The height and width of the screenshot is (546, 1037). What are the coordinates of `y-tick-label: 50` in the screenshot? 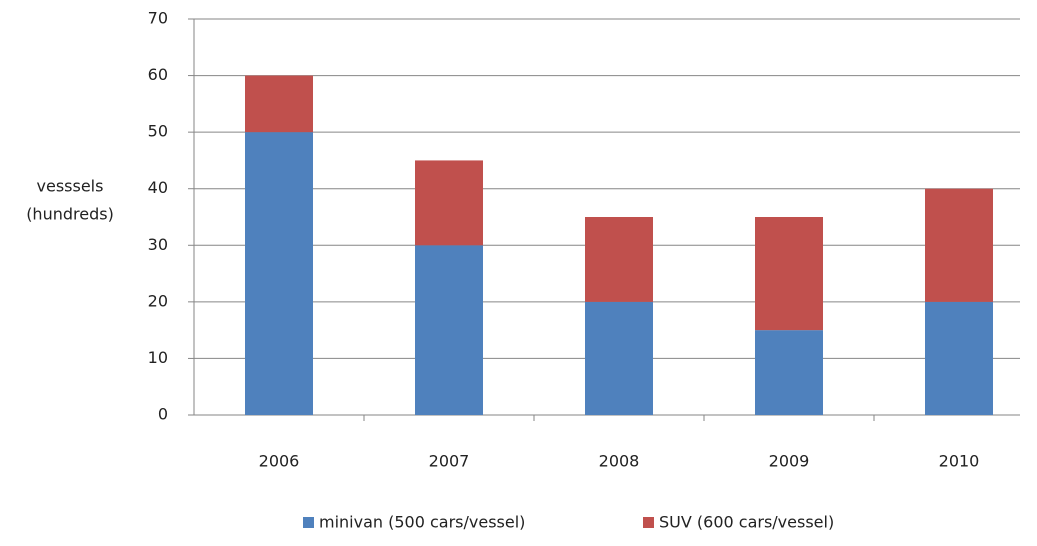 It's located at (158, 131).